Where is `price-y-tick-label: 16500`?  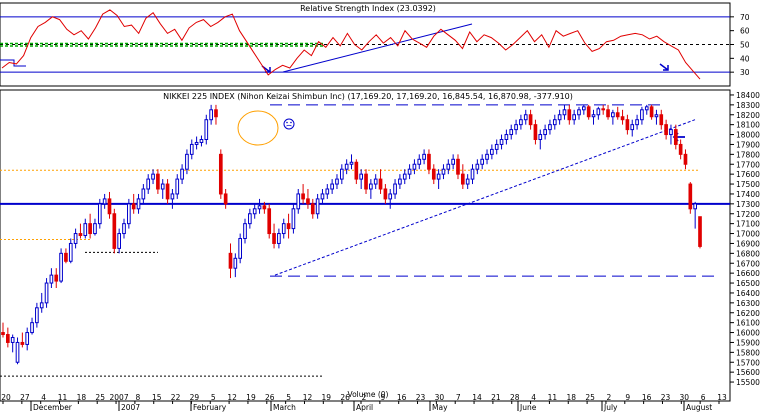 price-y-tick-label: 16500 is located at coordinates (748, 283).